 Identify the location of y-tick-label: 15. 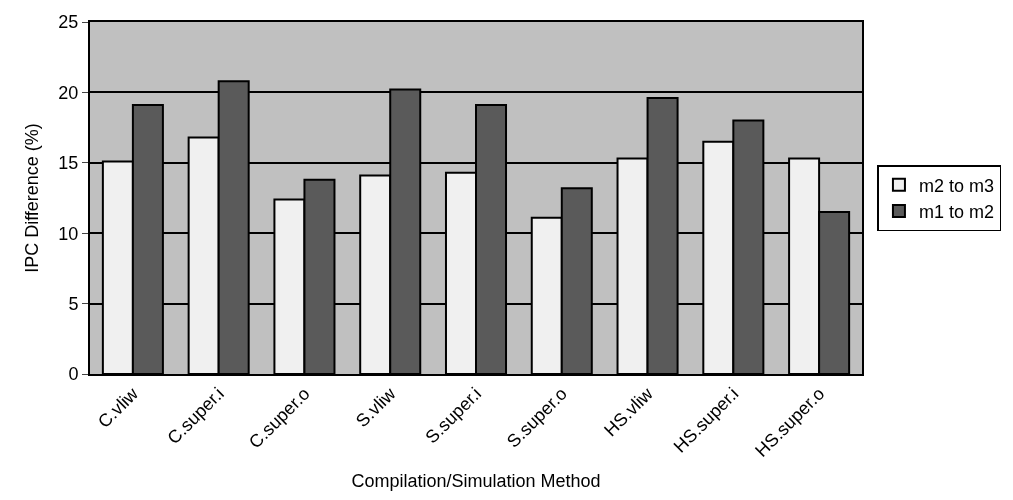
(68, 163).